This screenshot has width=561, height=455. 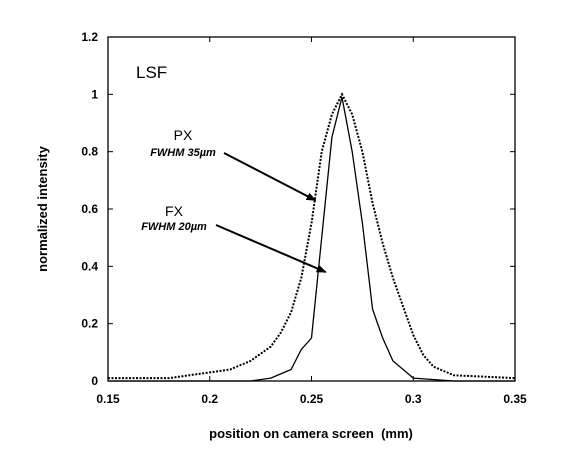 What do you see at coordinates (42, 208) in the screenshot?
I see `y-axis-label: normalized intensity` at bounding box center [42, 208].